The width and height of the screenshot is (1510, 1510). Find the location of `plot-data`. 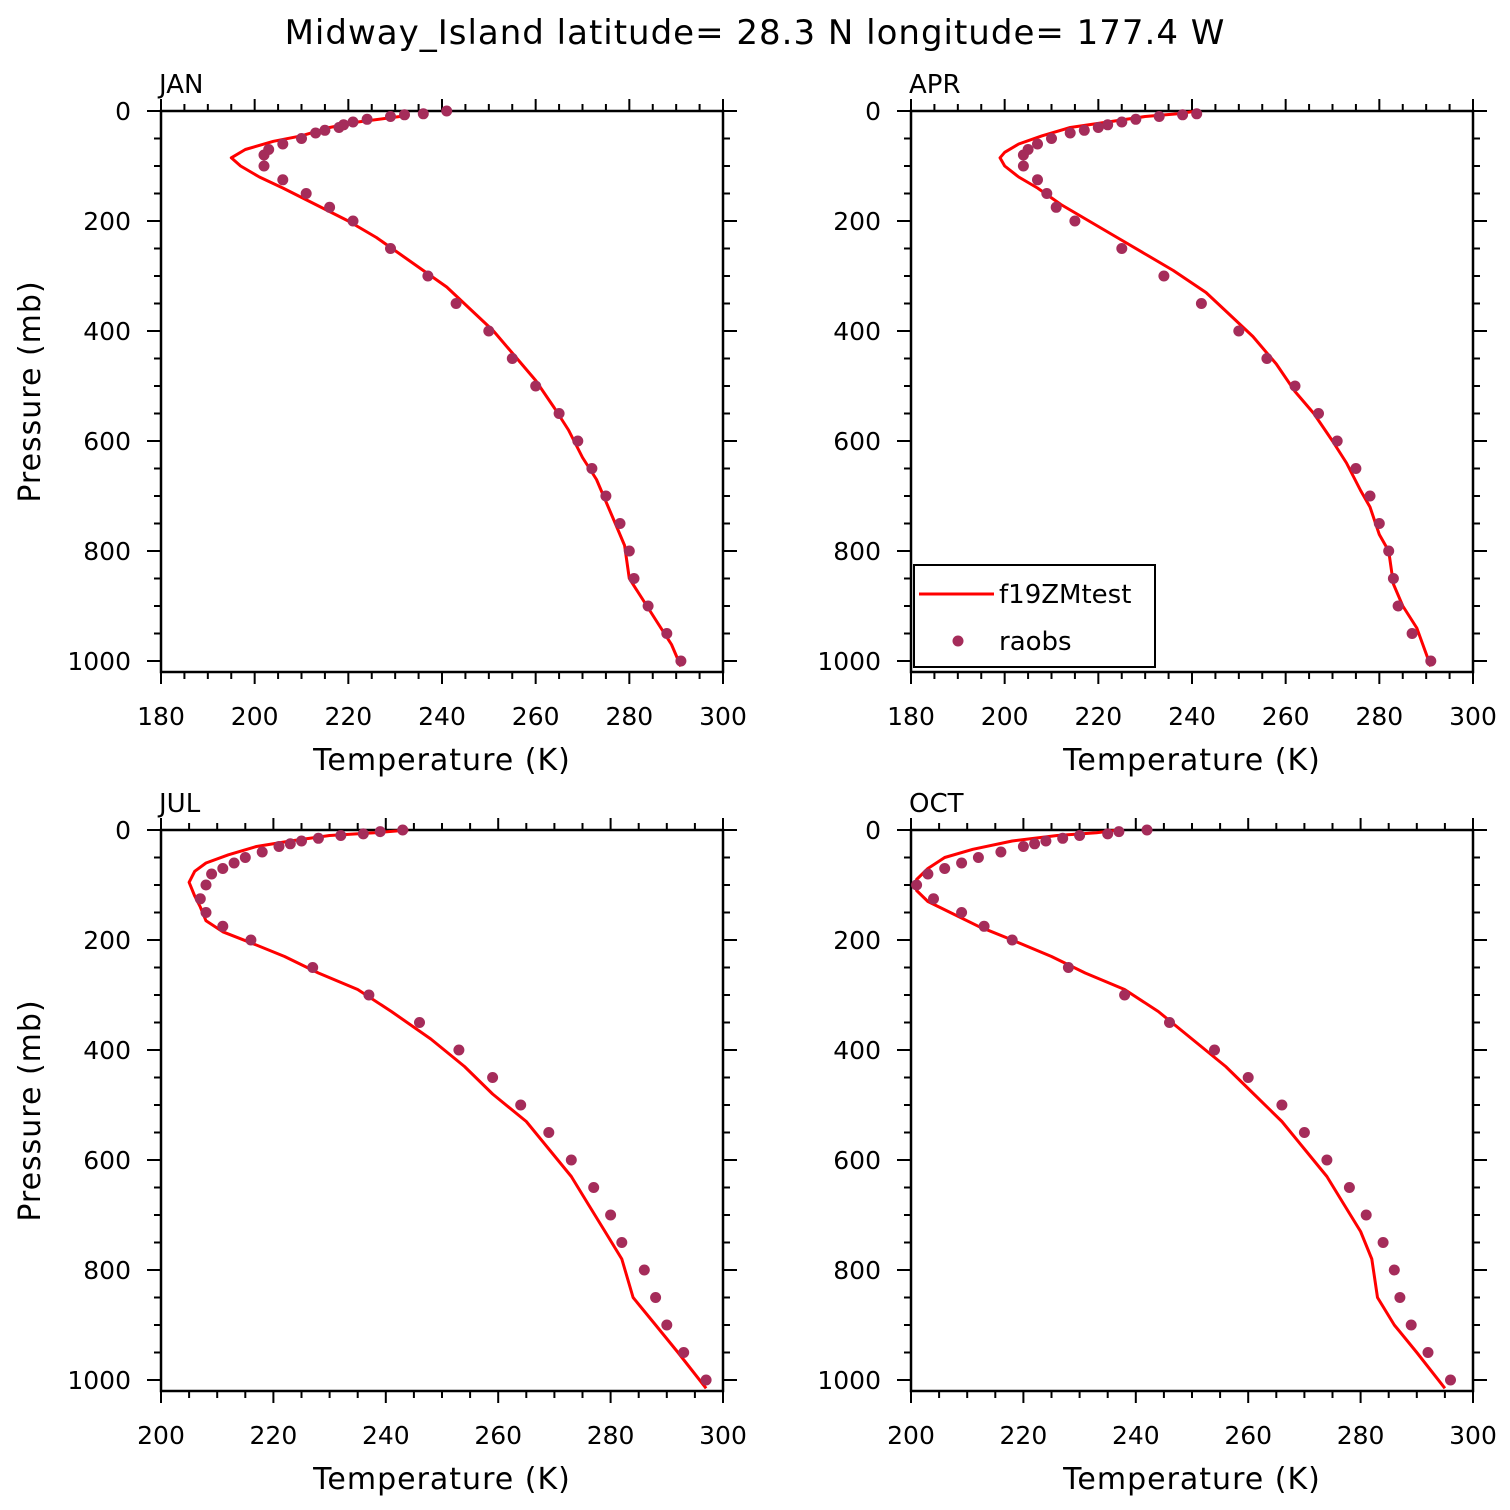

plot-data is located at coordinates (447, 1109).